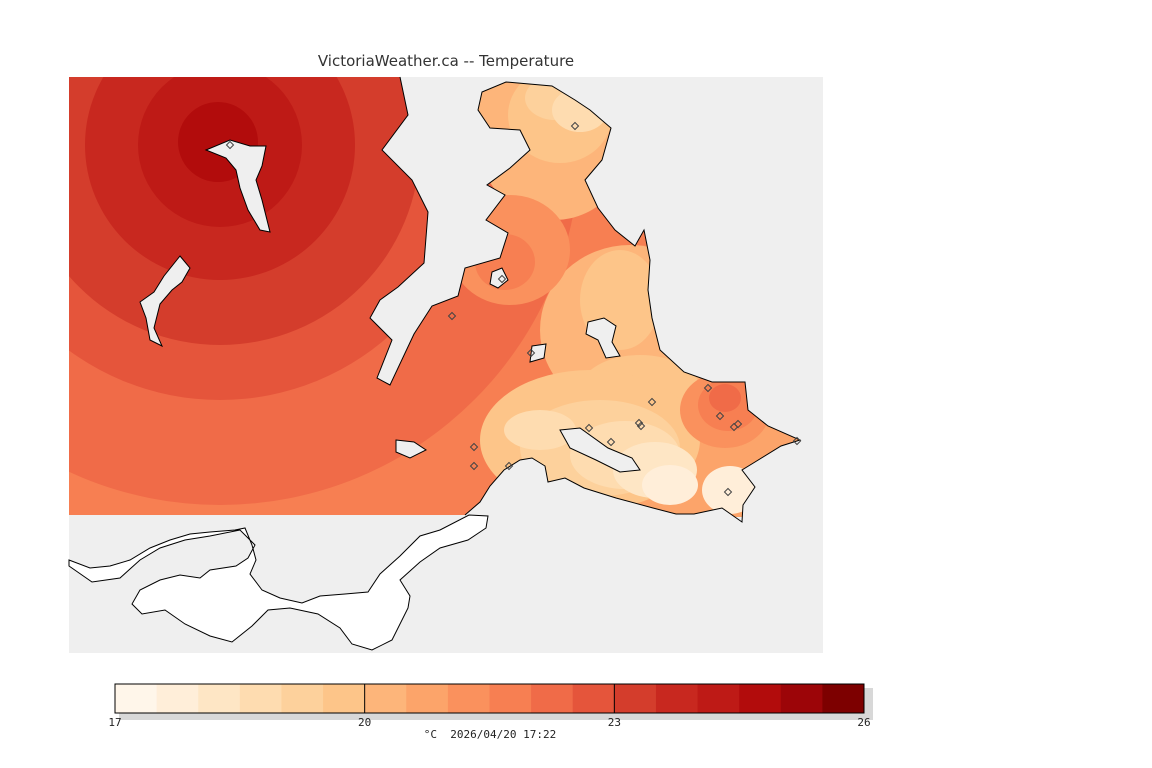  I want to click on legend-tick-label: 23, so click(614, 722).